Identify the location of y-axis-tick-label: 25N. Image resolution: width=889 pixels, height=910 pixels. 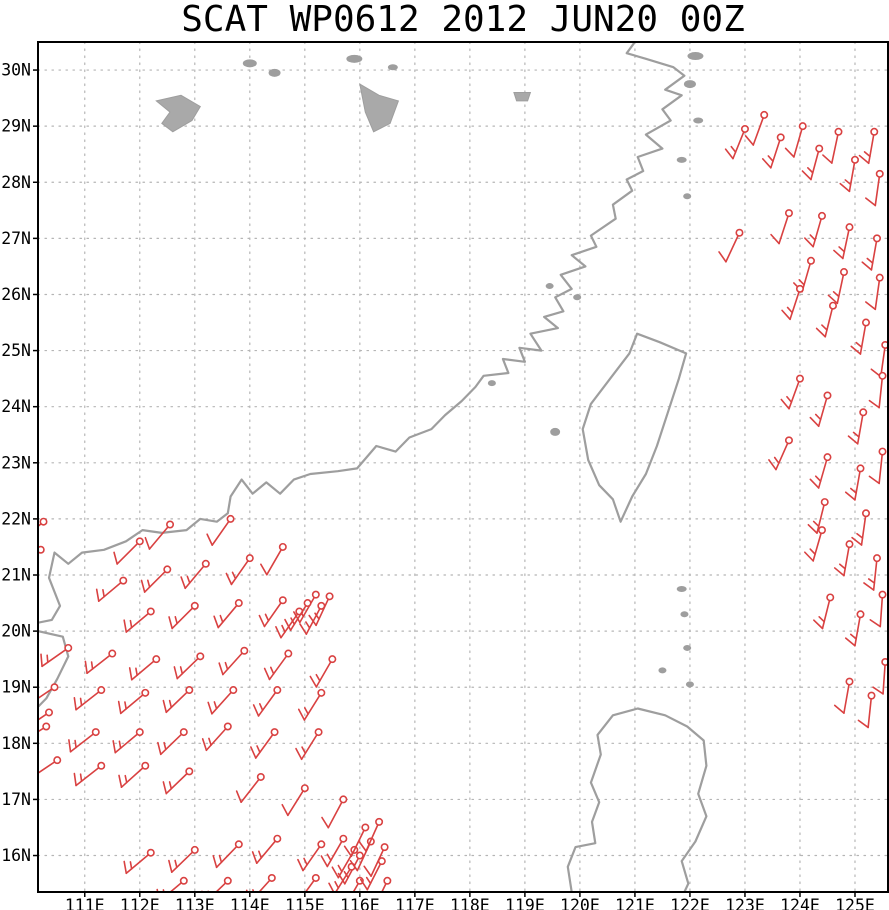
(16, 350).